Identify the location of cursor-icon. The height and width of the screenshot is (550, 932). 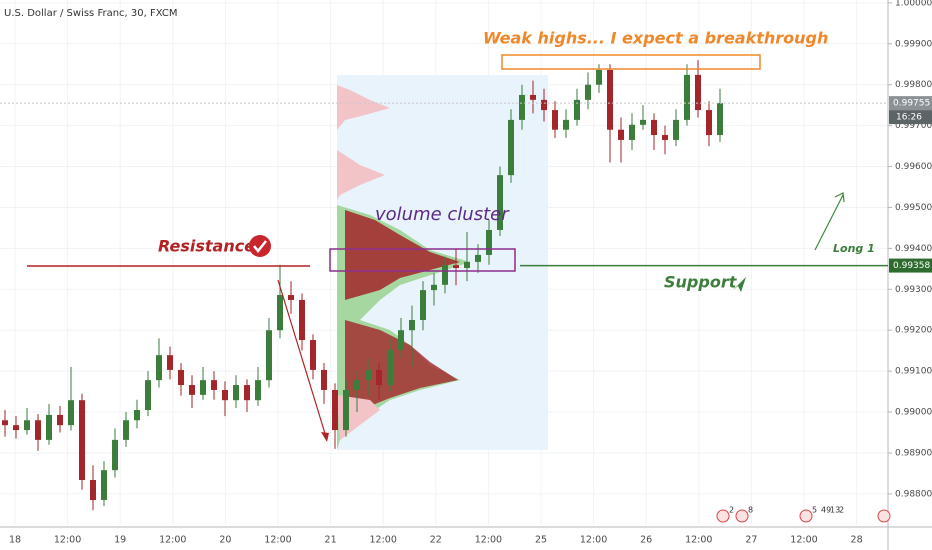
(739, 284).